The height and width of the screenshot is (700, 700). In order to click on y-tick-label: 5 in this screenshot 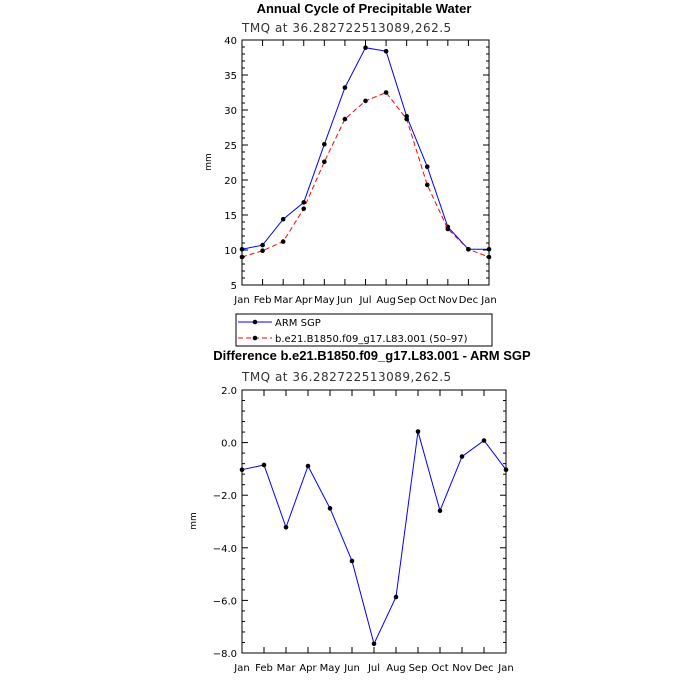, I will do `click(234, 286)`.